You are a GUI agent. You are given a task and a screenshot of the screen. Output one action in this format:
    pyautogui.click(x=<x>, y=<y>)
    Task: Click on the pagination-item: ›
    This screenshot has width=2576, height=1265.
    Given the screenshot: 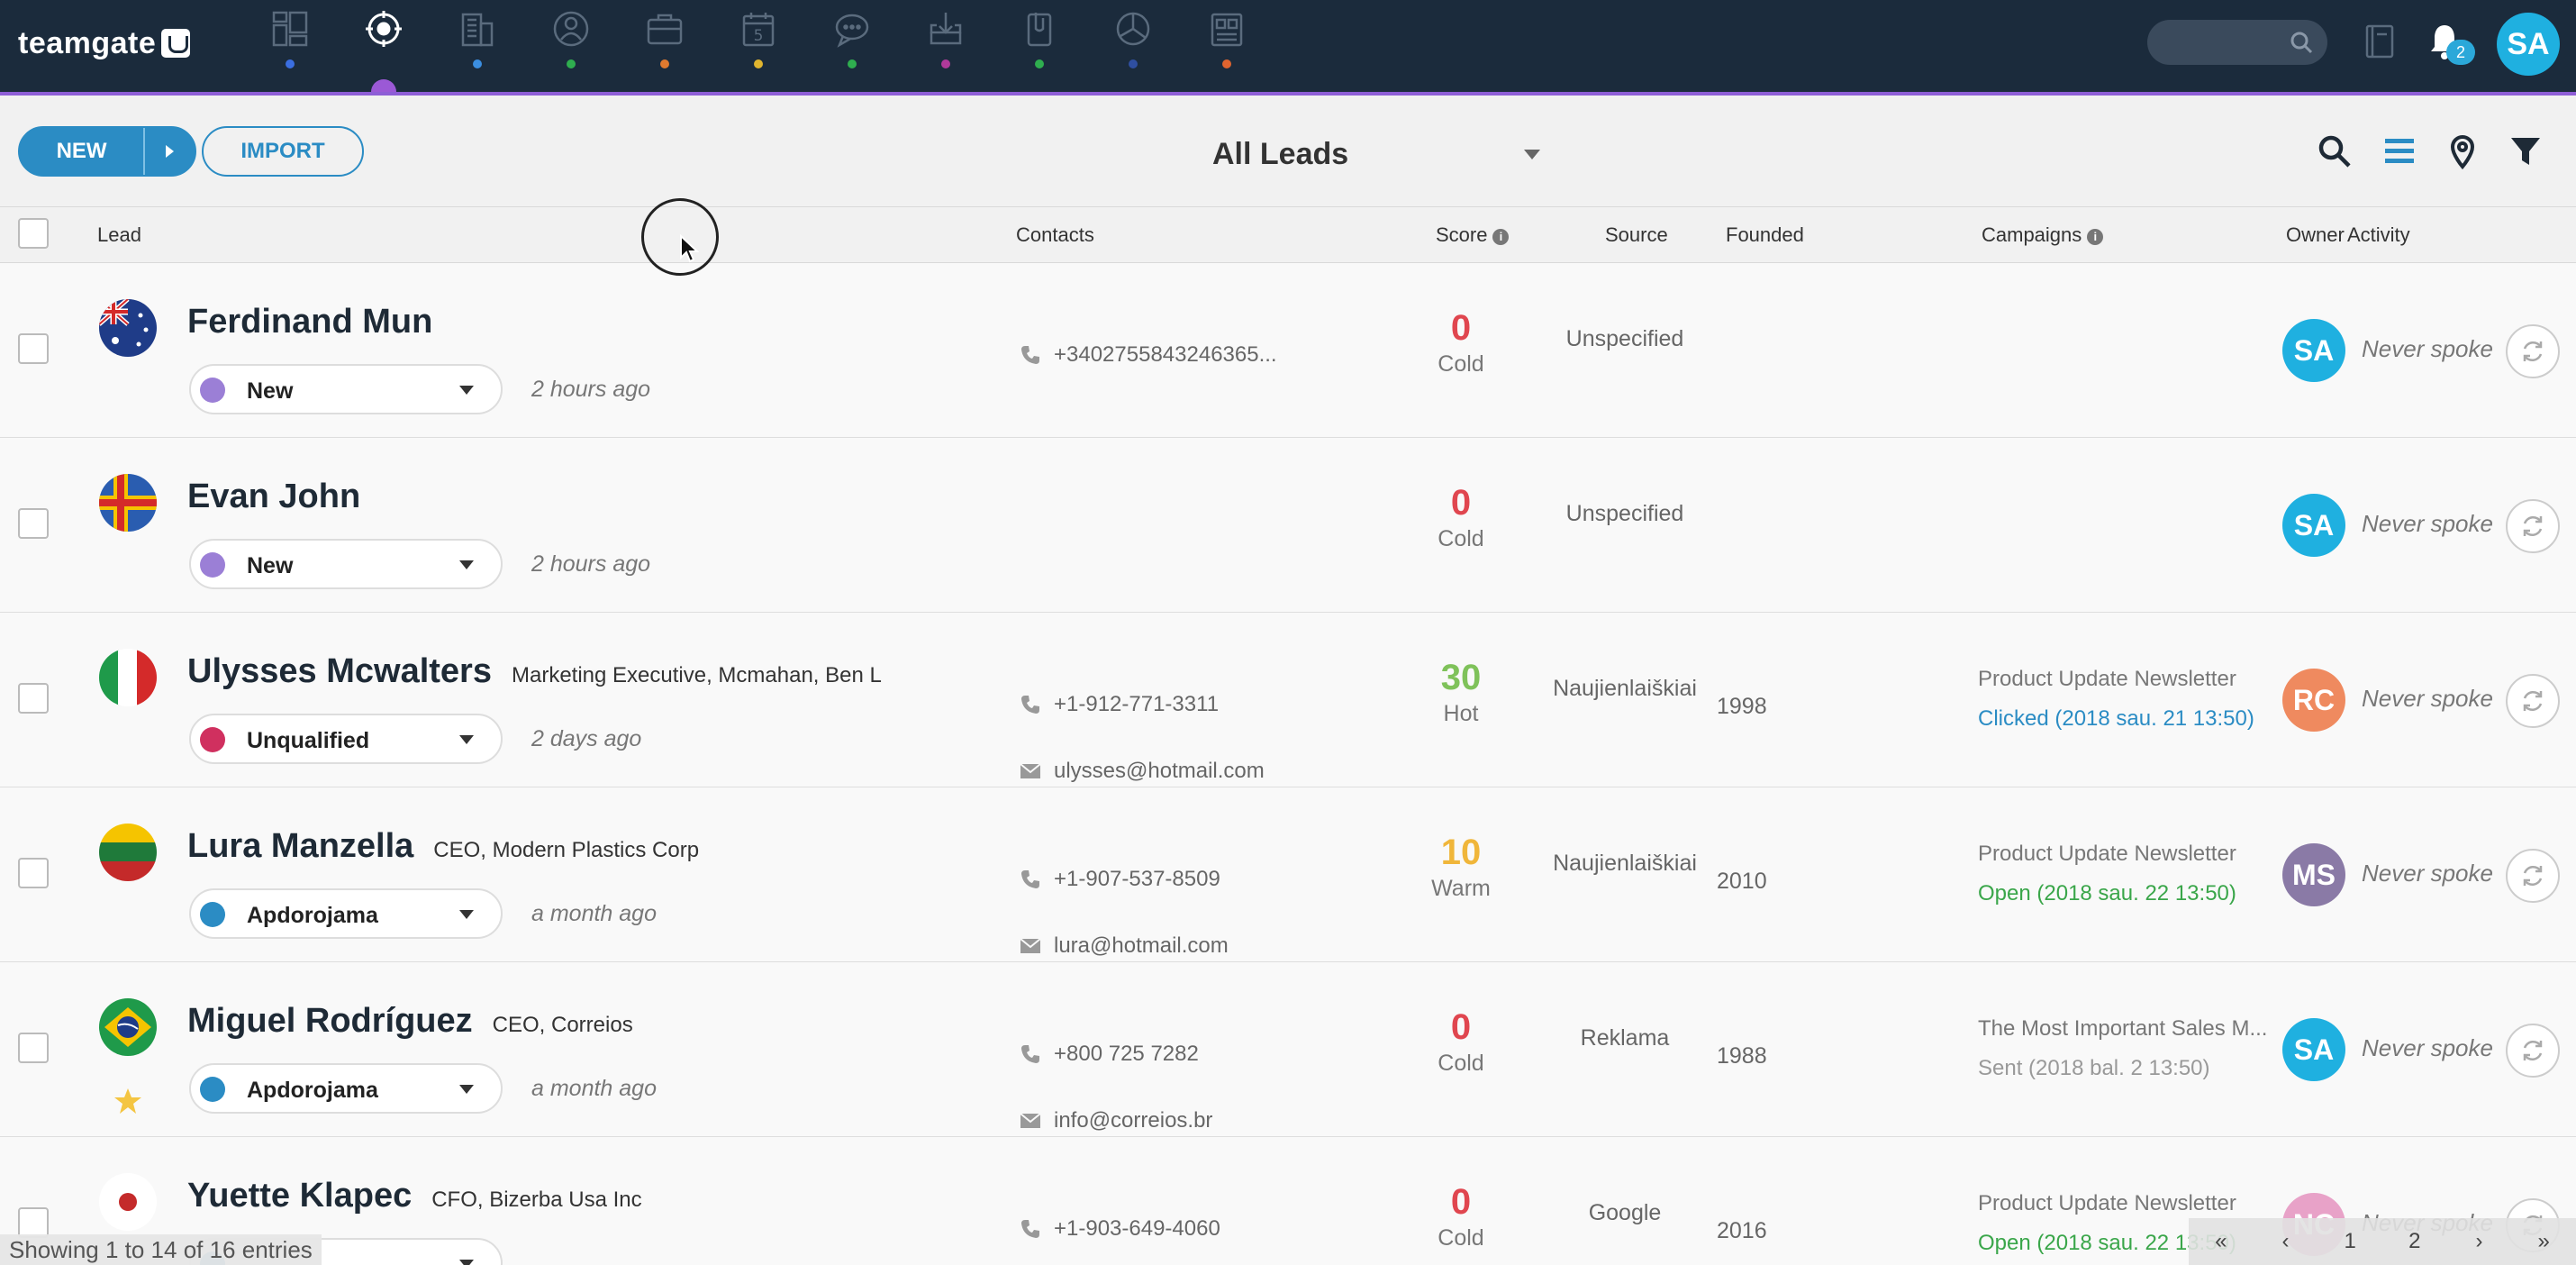 What is the action you would take?
    pyautogui.click(x=2479, y=1241)
    